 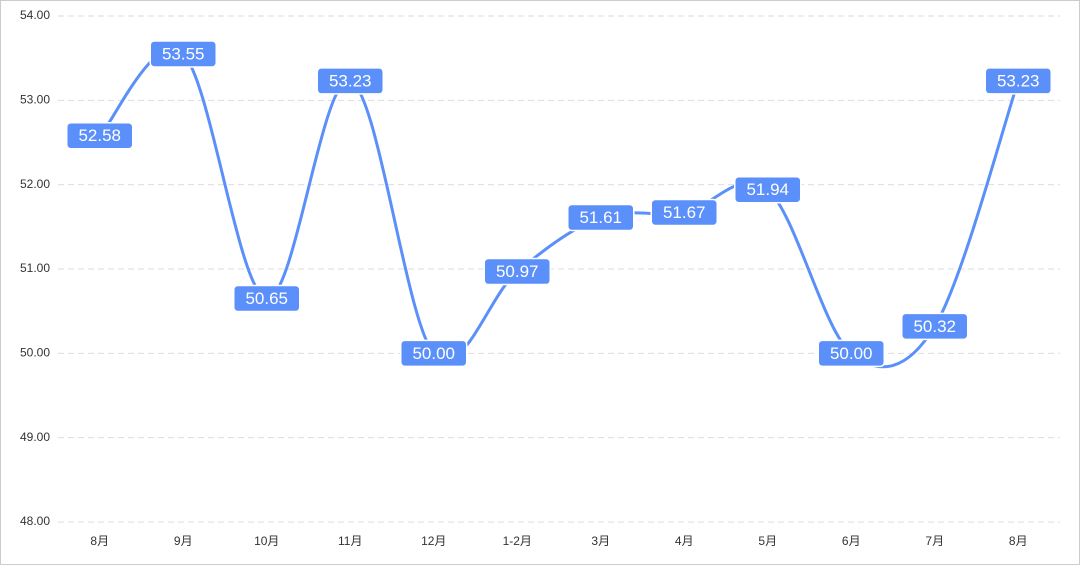 What do you see at coordinates (183, 541) in the screenshot?
I see `x-tick-label: 9月` at bounding box center [183, 541].